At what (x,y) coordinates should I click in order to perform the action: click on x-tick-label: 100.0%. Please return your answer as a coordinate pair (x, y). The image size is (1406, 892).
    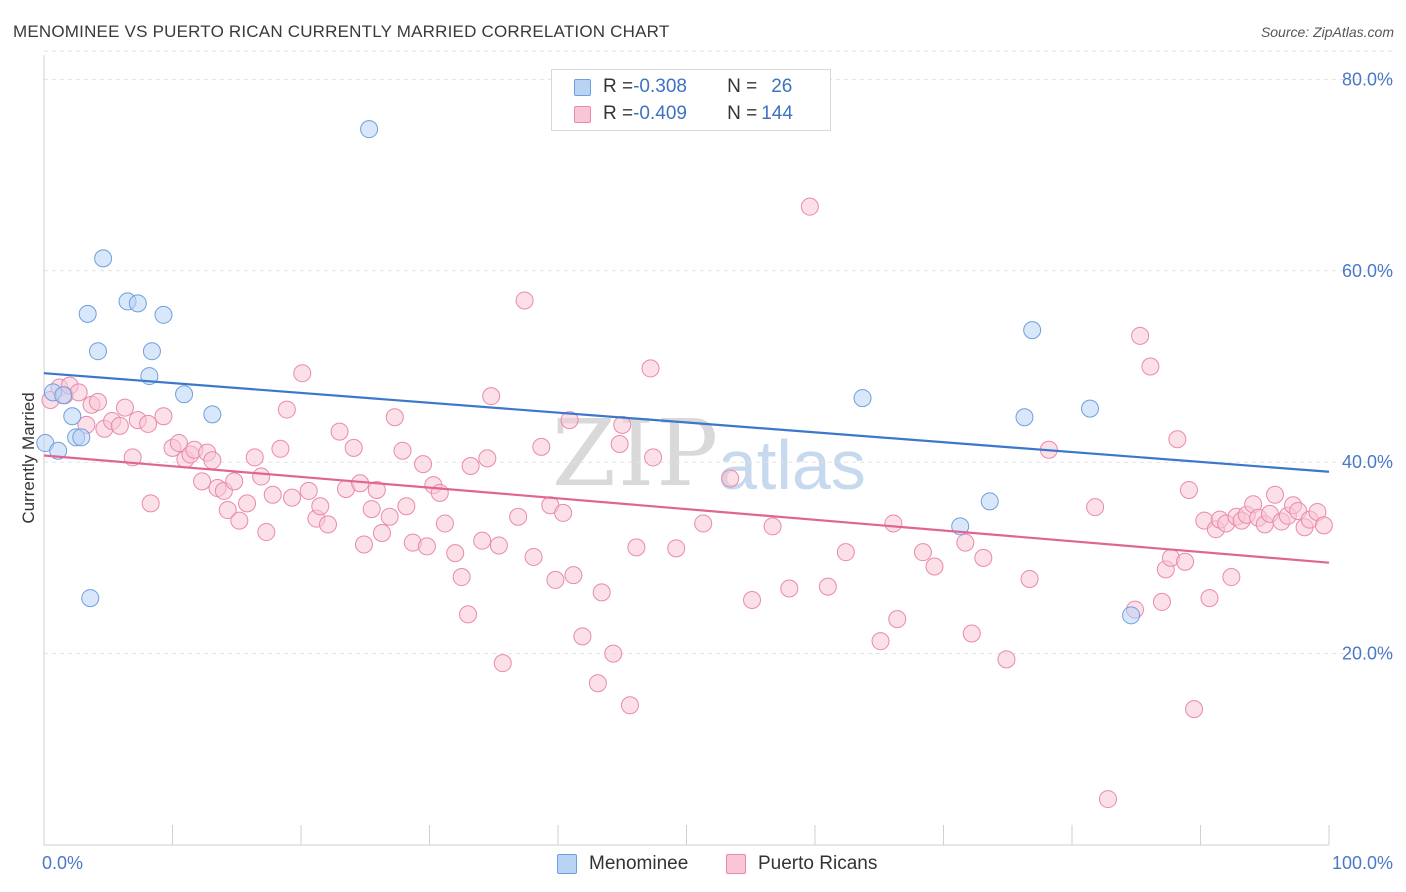
    Looking at the image, I should click on (1362, 863).